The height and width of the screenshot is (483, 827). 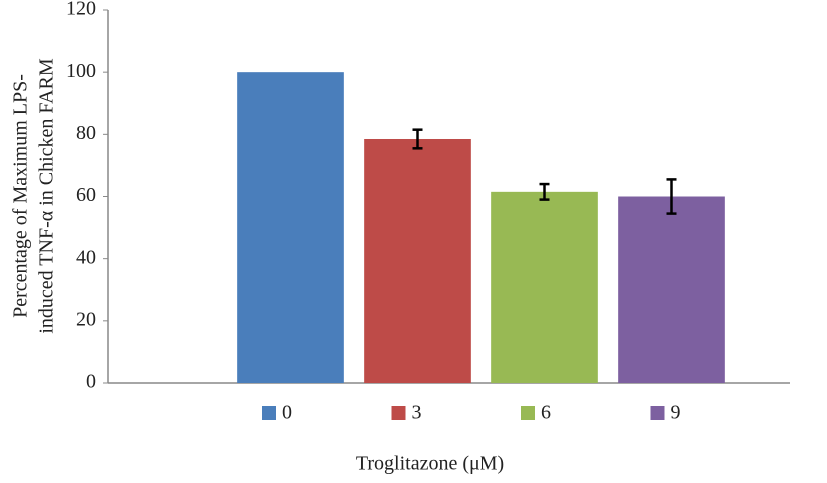 What do you see at coordinates (81, 71) in the screenshot?
I see `y-tick-label: 100` at bounding box center [81, 71].